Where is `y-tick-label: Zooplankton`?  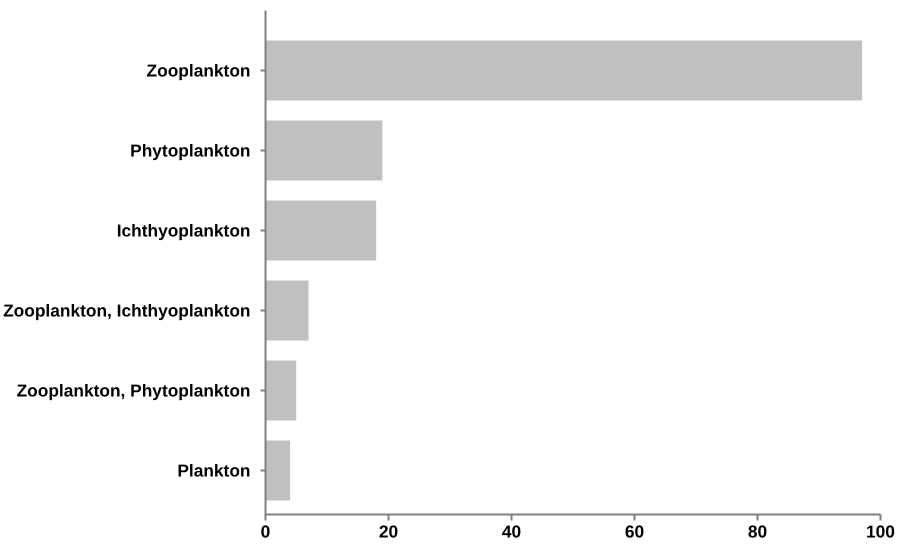
y-tick-label: Zooplankton is located at coordinates (198, 70).